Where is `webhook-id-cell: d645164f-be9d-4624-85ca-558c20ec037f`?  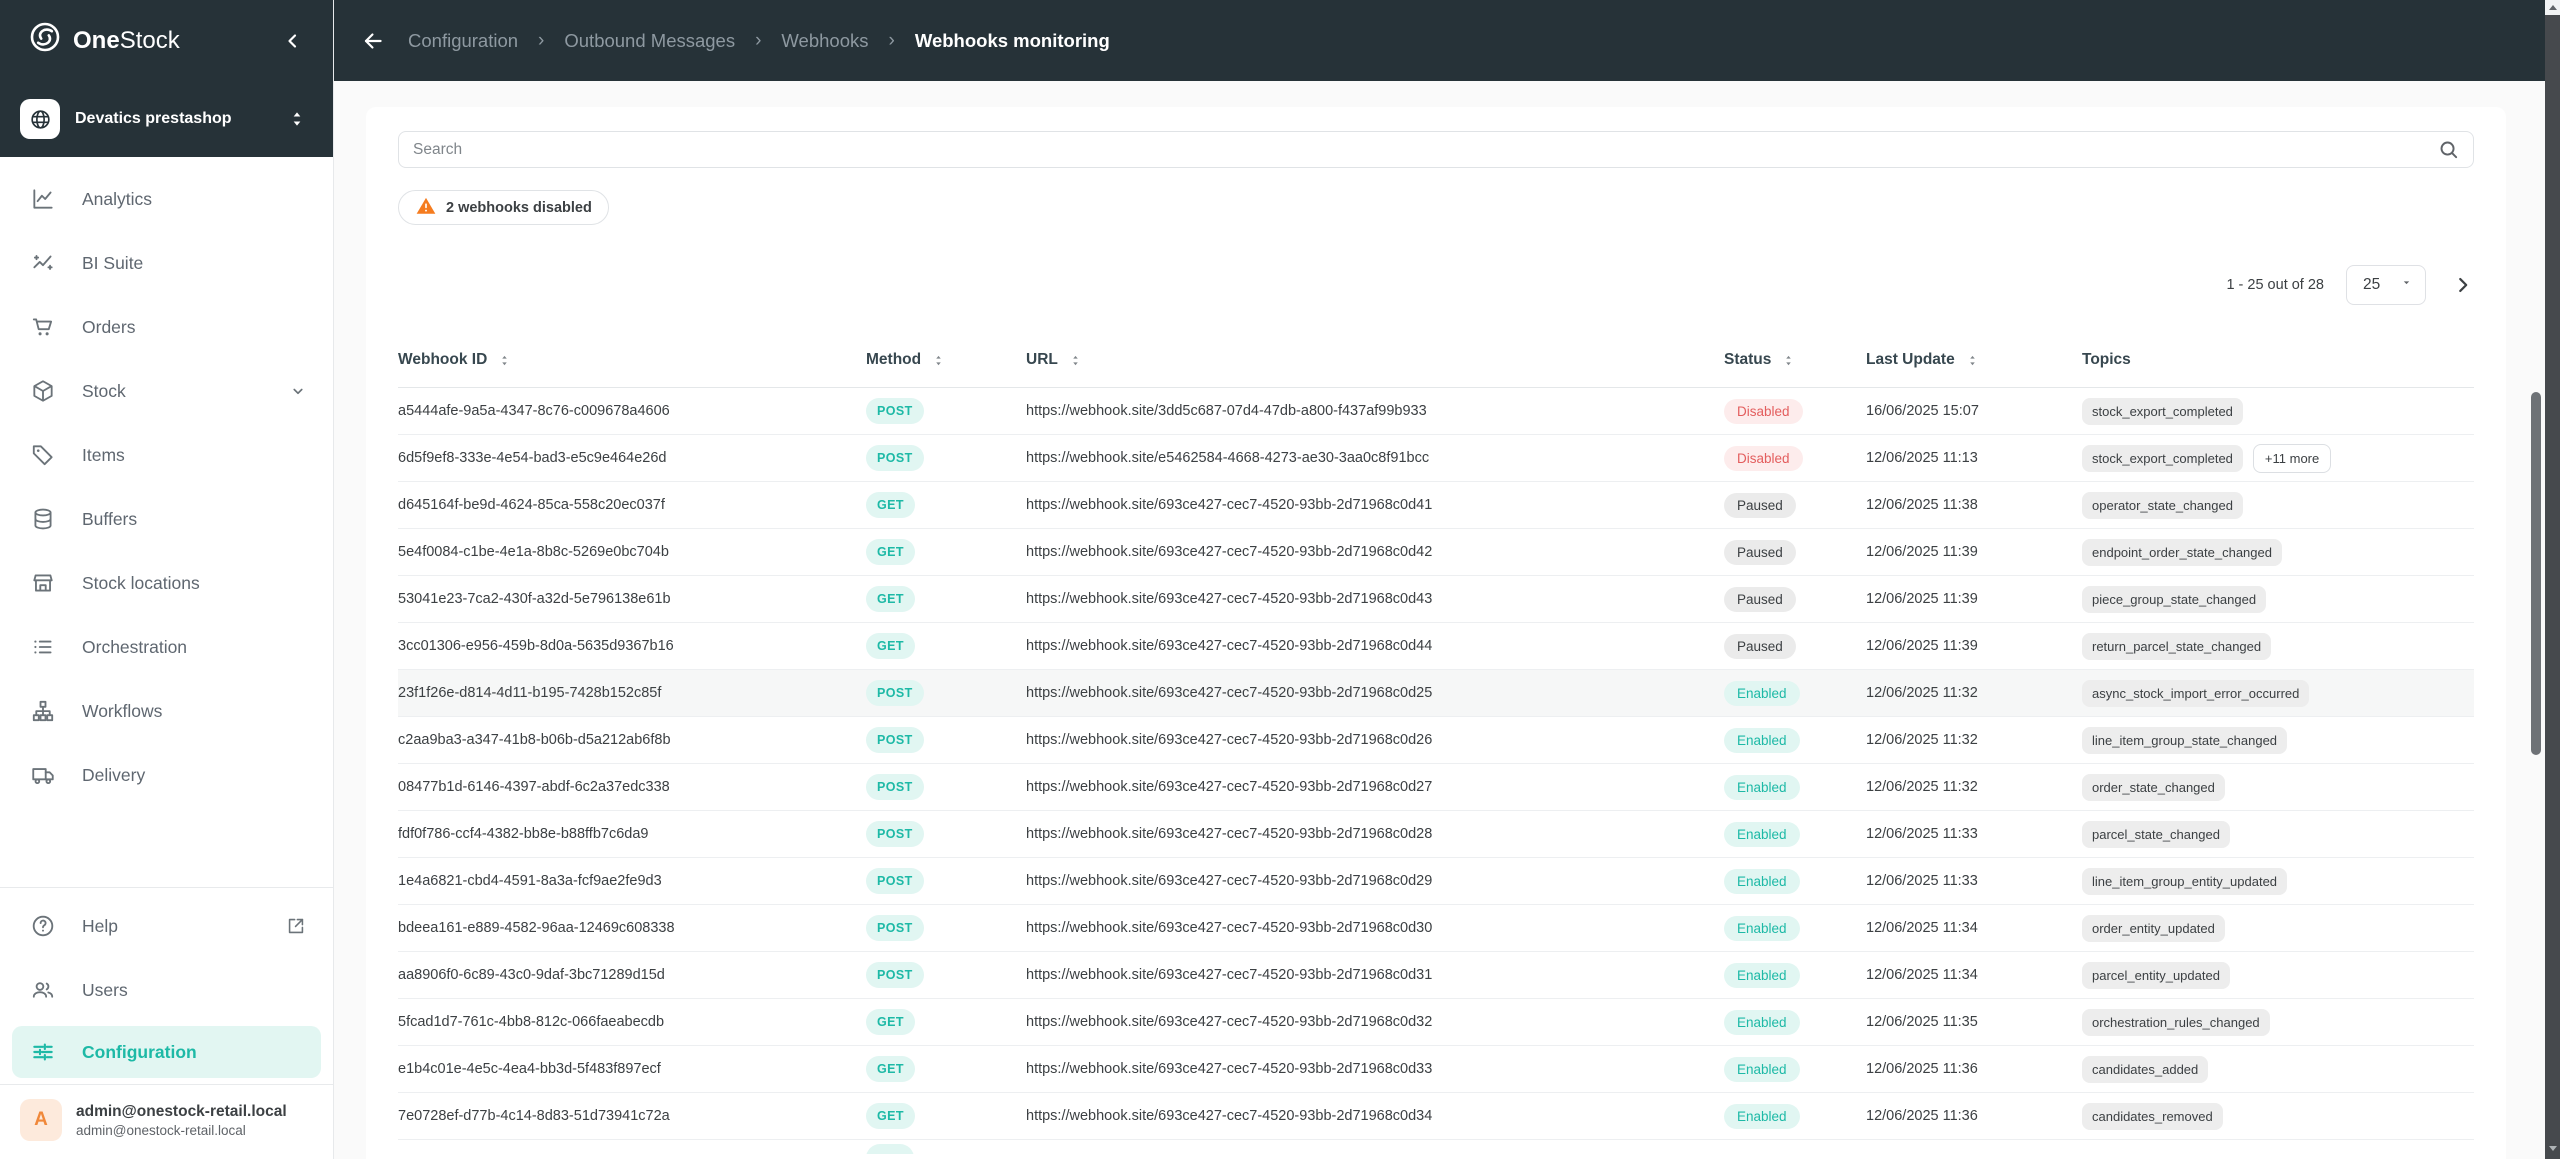
webhook-id-cell: d645164f-be9d-4624-85ca-558c20ec037f is located at coordinates (531, 505).